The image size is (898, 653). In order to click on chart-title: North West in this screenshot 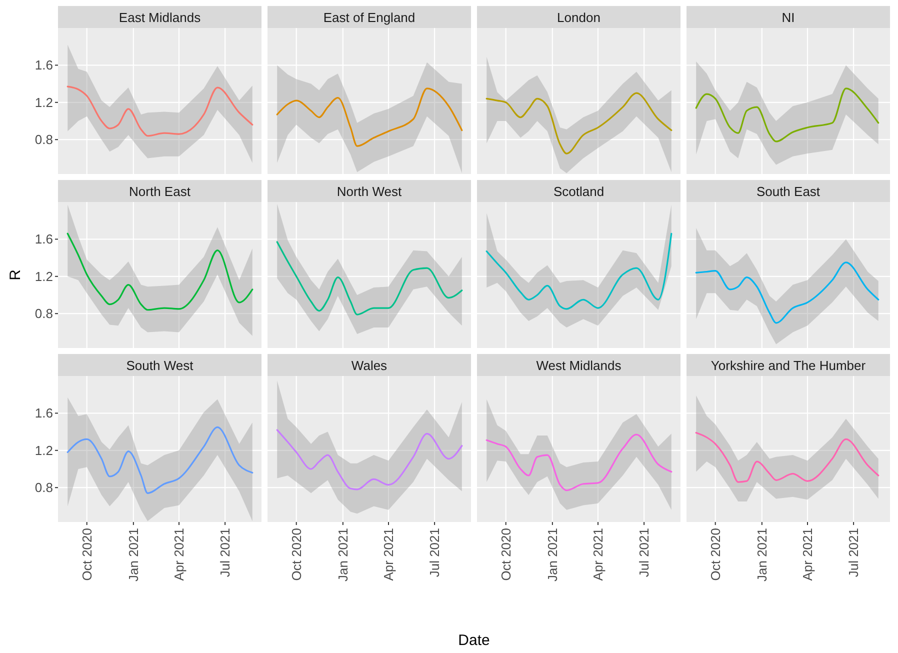, I will do `click(369, 191)`.